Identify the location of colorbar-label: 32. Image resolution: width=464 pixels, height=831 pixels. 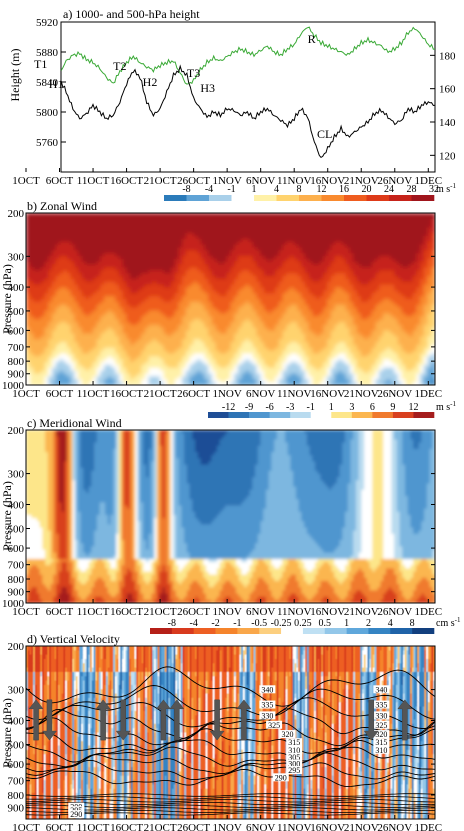
(434, 189).